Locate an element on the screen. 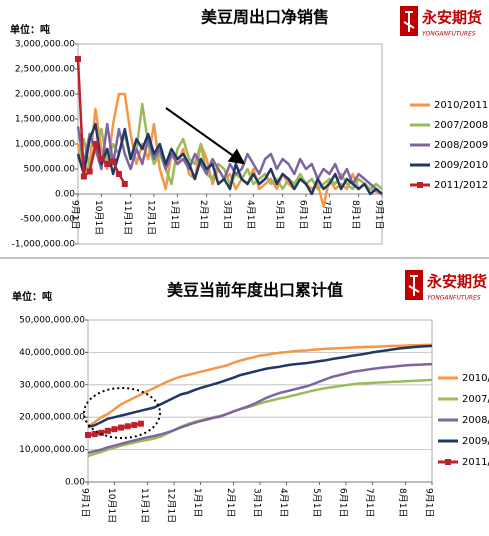  y-tick-label: 500,000.00 is located at coordinates (49, 170).